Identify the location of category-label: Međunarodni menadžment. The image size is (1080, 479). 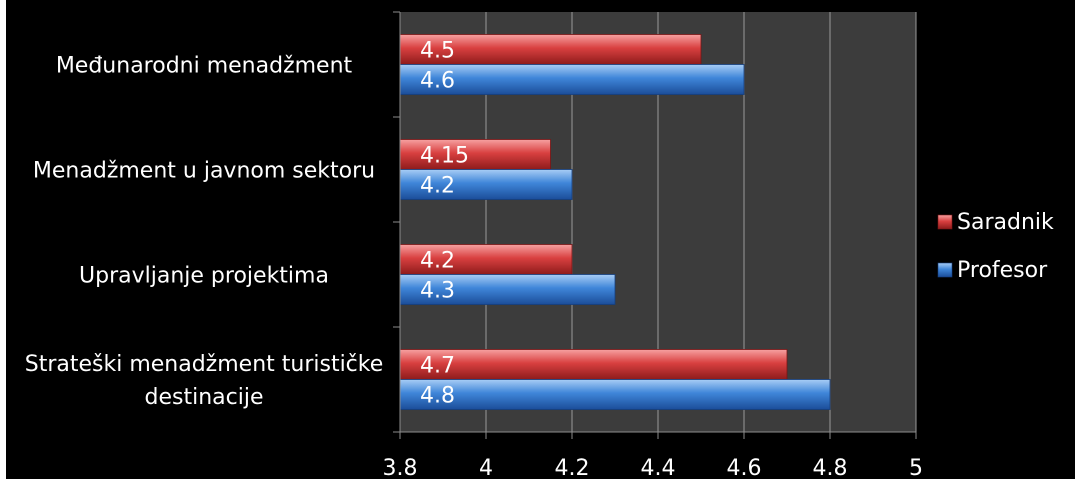
(204, 66).